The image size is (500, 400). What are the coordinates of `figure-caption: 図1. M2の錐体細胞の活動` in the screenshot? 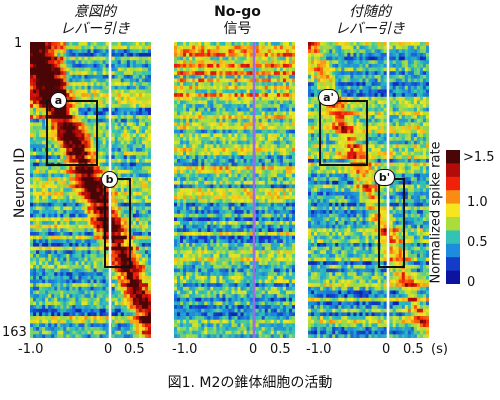 It's located at (250, 383).